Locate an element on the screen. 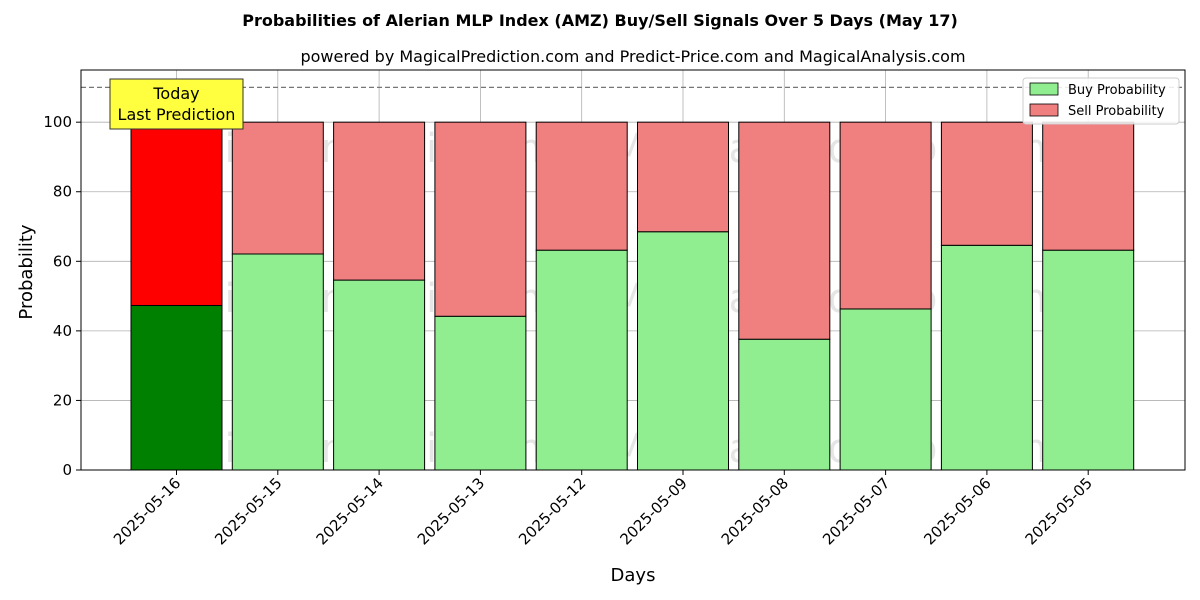  x-tick-label: 2025-05-08 is located at coordinates (755, 511).